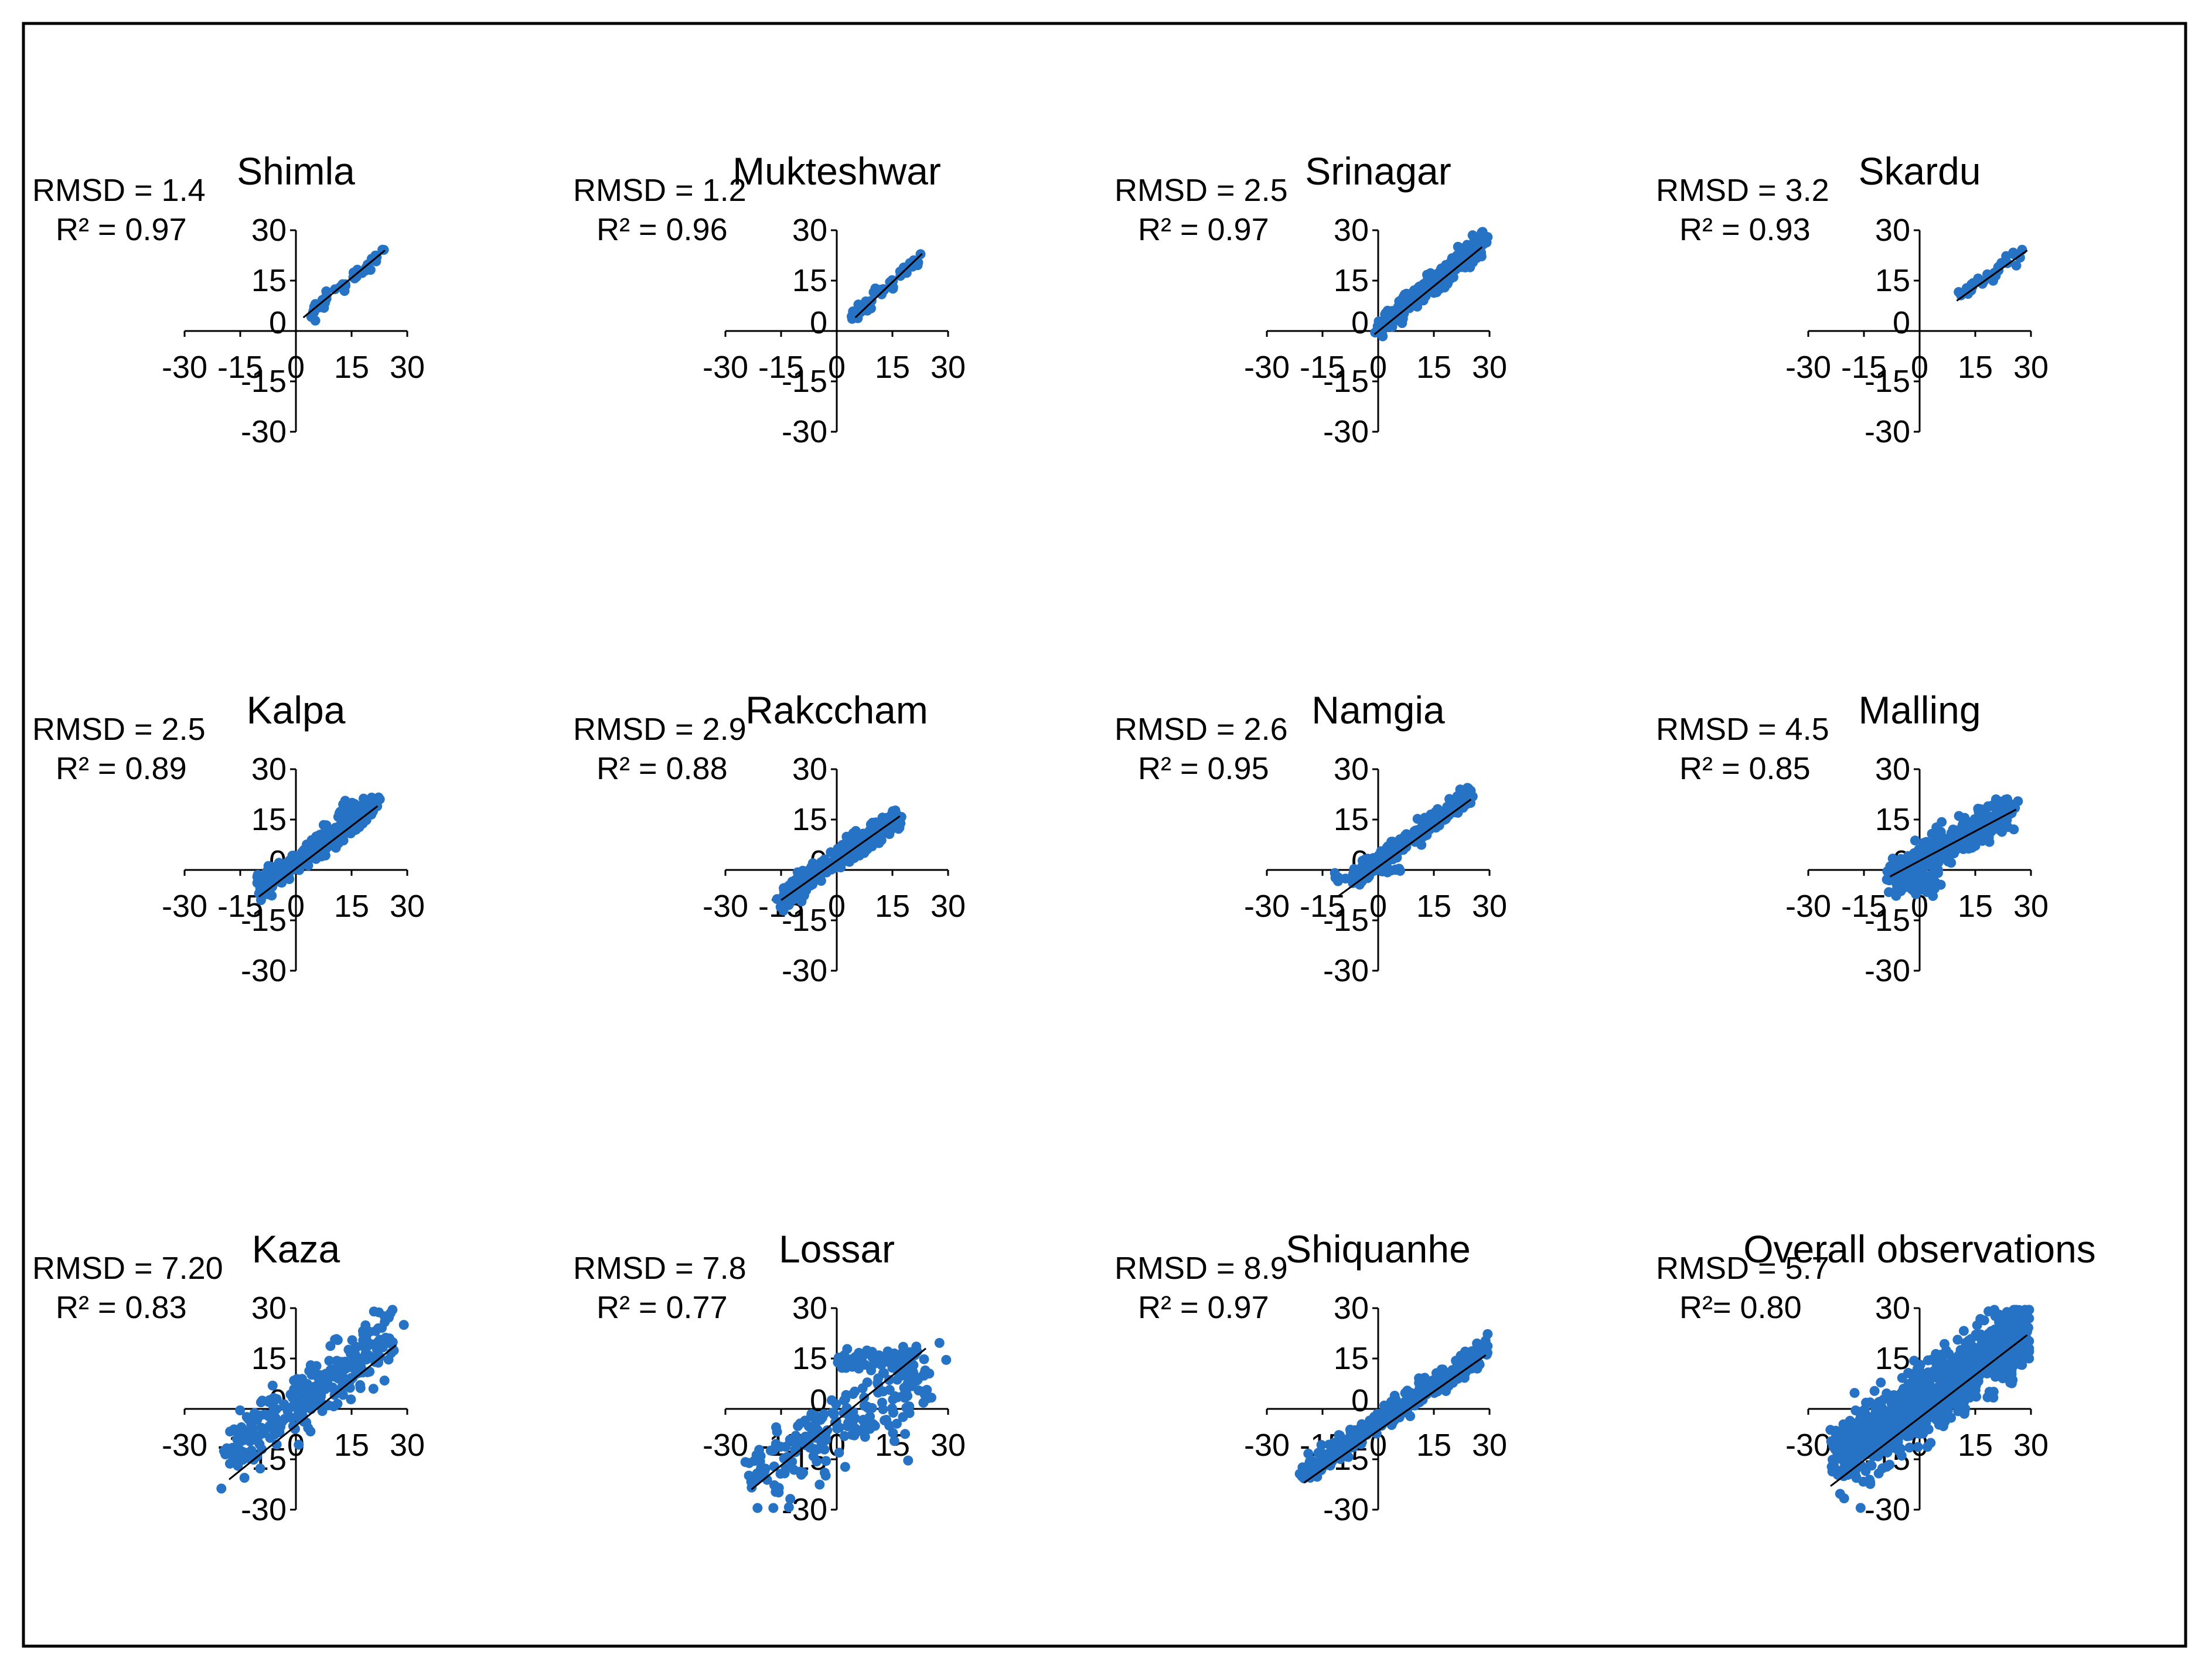 The image size is (2212, 1669). Describe the element at coordinates (1745, 768) in the screenshot. I see `r-squared-annotation: R² = 0.85` at that location.